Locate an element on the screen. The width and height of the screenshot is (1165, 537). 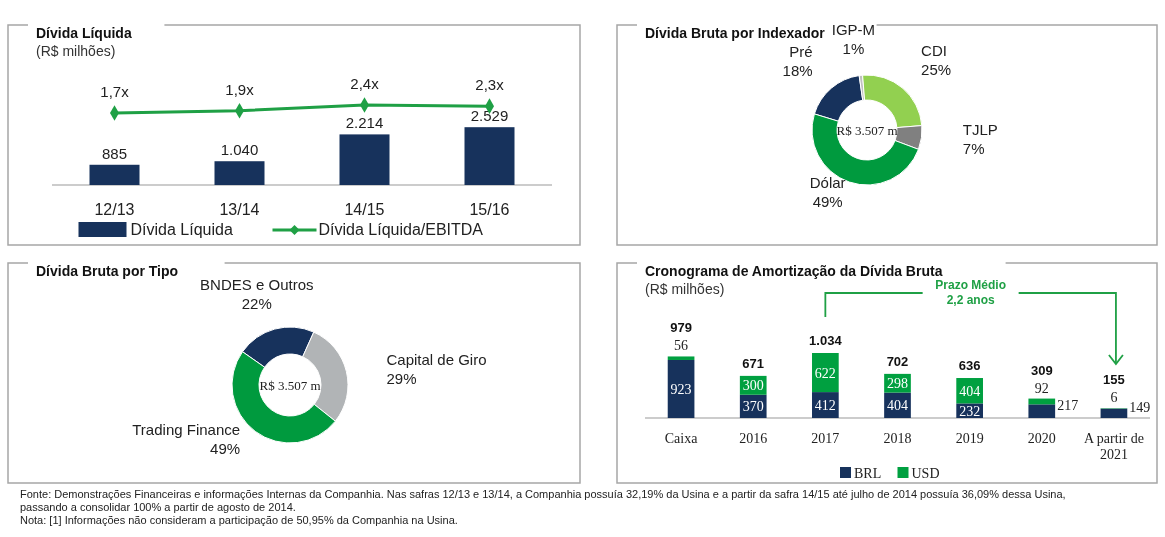
slice-label: Pré is located at coordinates (801, 51).